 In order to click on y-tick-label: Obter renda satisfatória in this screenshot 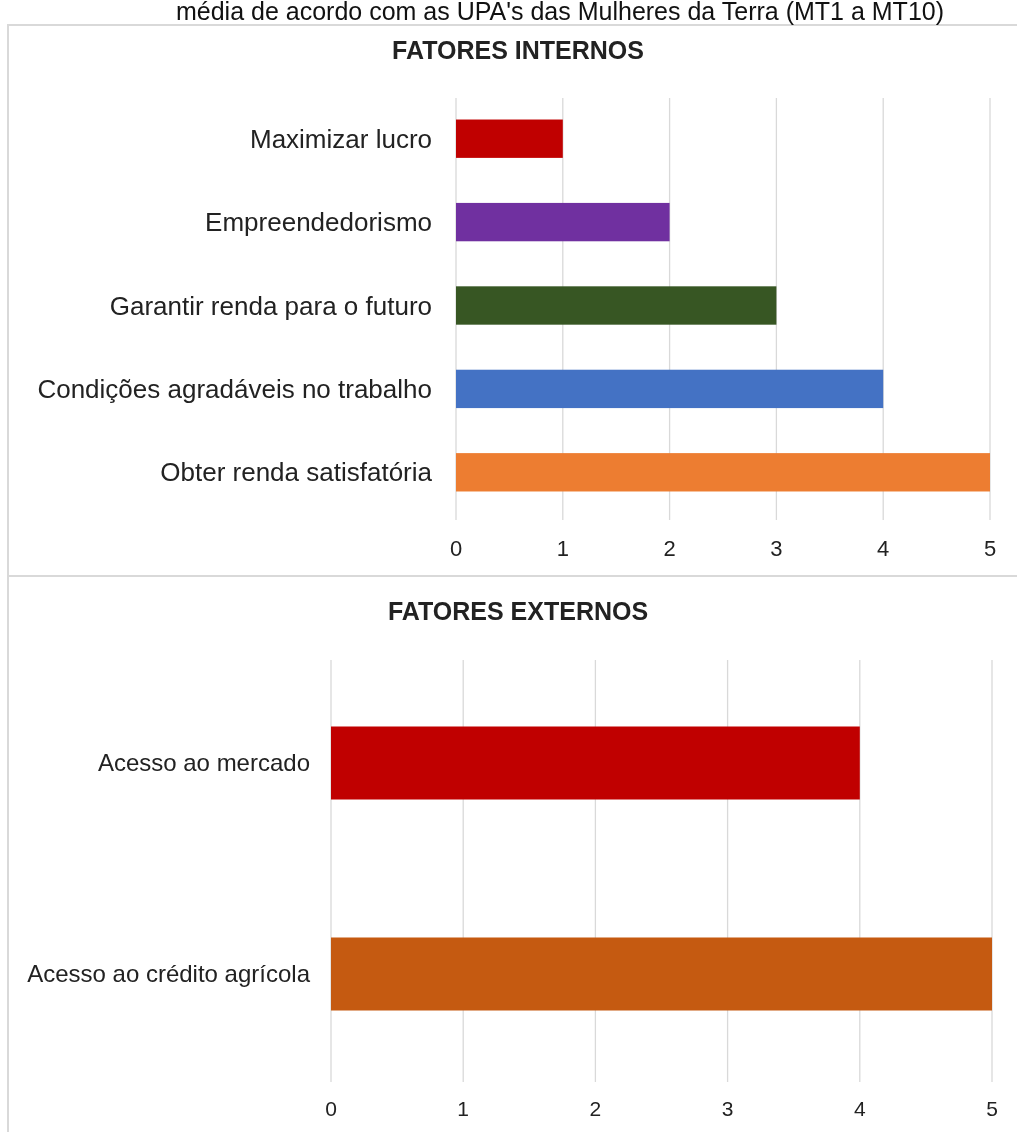, I will do `click(296, 472)`.